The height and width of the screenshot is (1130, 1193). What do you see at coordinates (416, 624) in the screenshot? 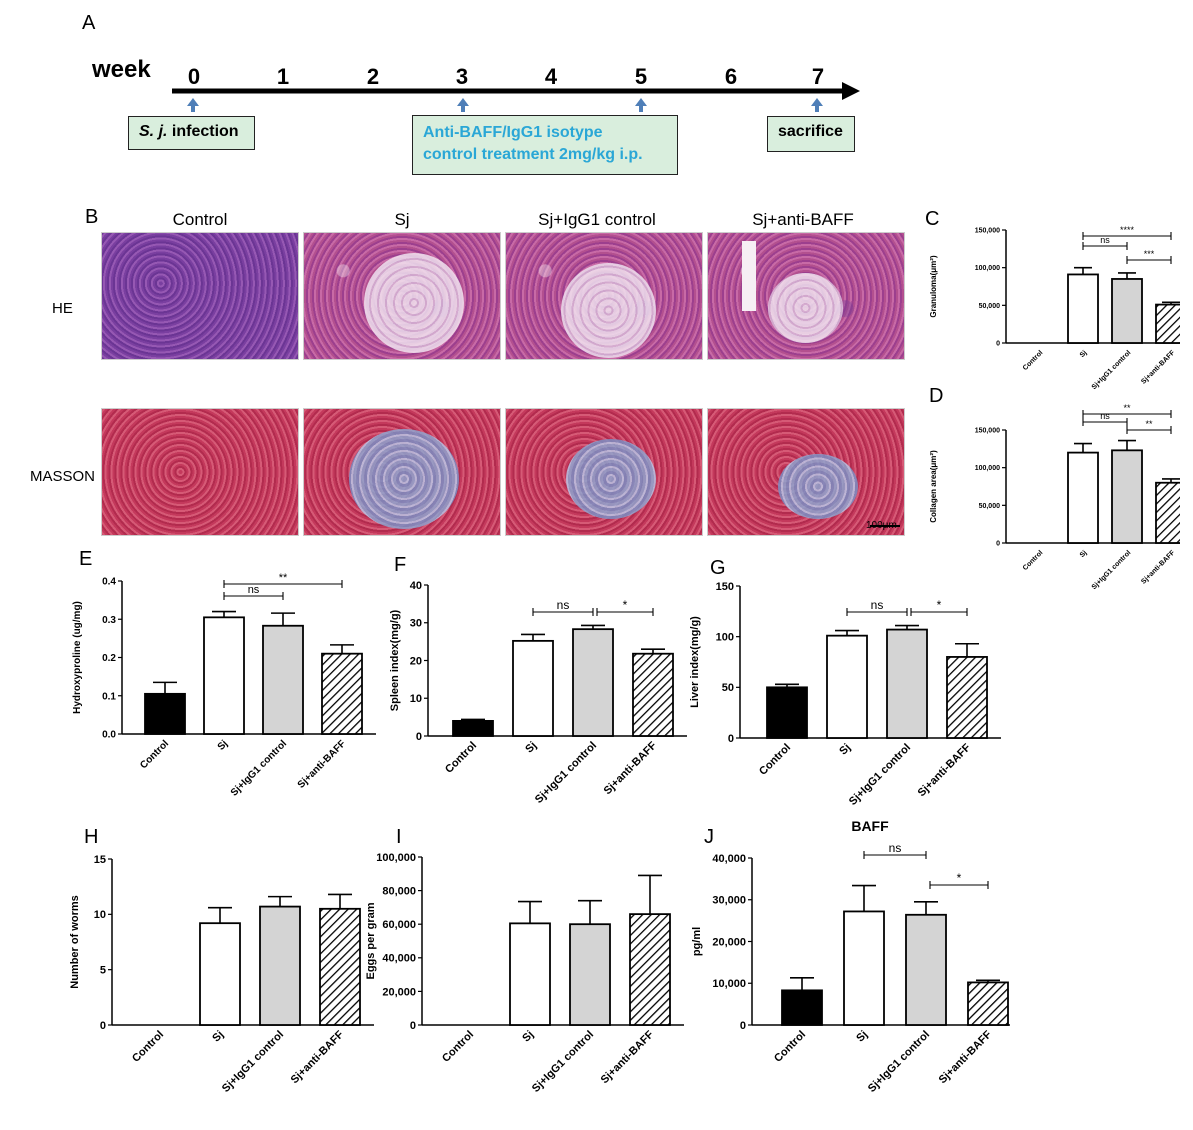
I see `y-tick-label: 30` at bounding box center [416, 624].